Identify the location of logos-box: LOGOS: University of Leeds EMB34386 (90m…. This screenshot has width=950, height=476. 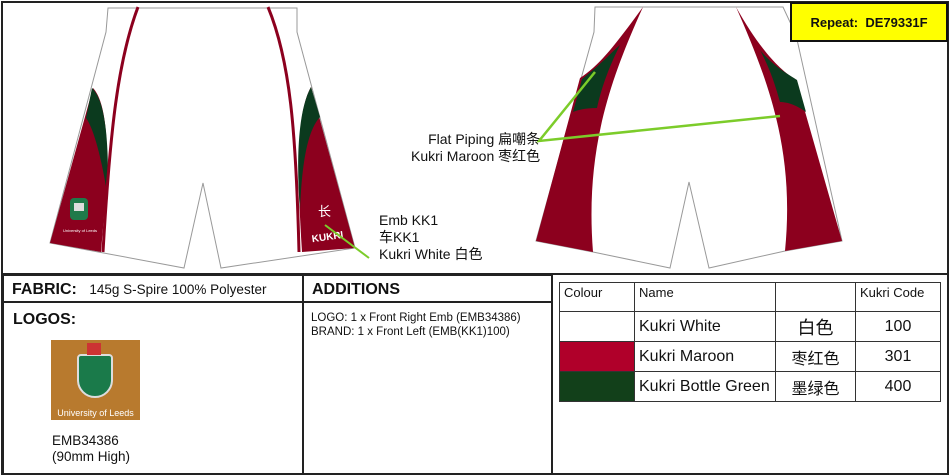
(153, 388).